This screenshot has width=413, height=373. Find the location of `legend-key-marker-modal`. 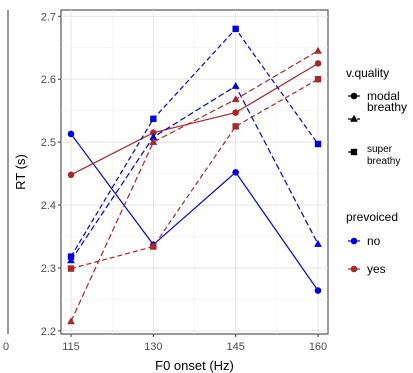

legend-key-marker-modal is located at coordinates (354, 96).